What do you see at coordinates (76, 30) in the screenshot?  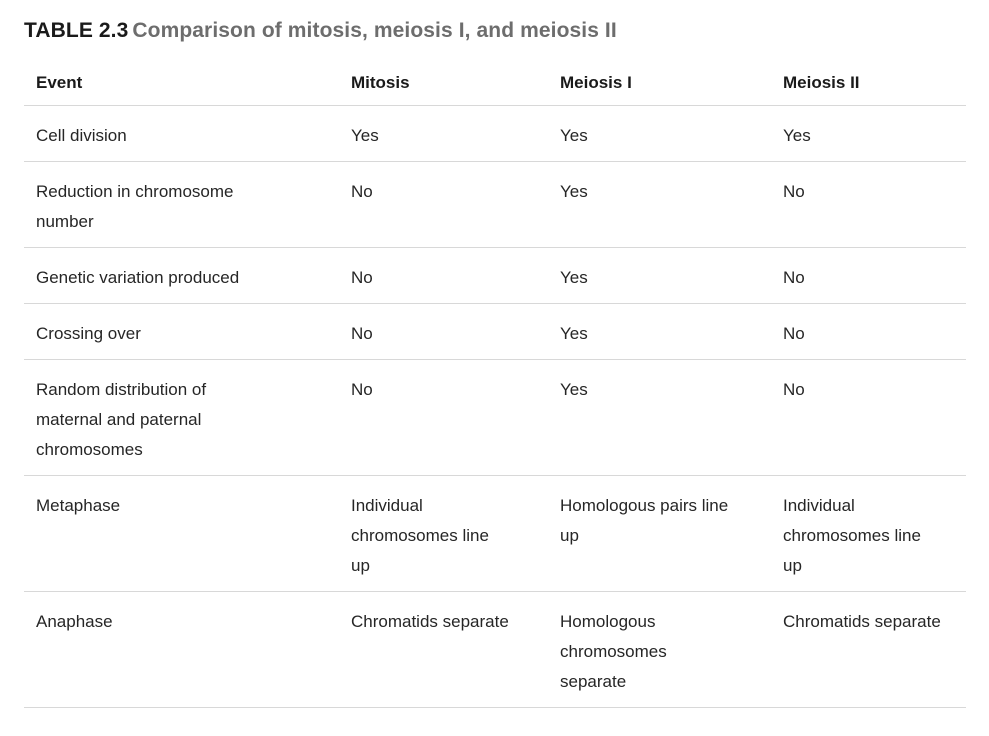 I see `table-number-label: TABLE 2.3` at bounding box center [76, 30].